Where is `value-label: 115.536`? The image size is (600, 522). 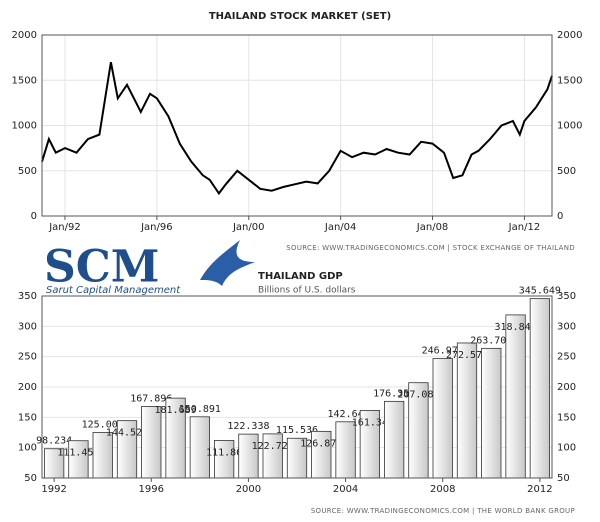
value-label: 115.536 is located at coordinates (297, 430).